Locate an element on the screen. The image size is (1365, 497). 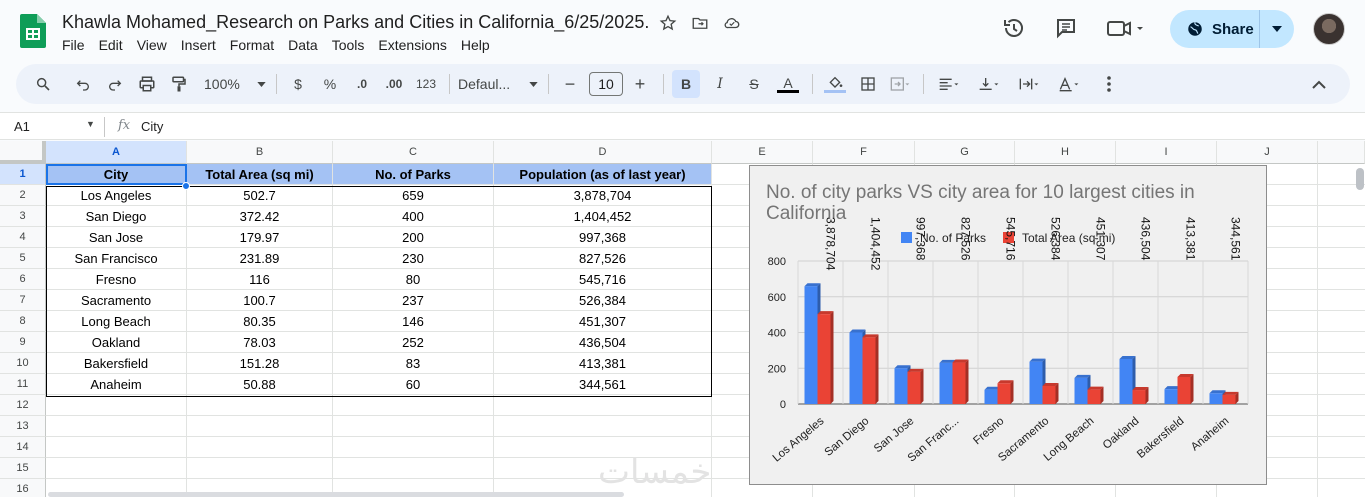
row-header-4: 4 is located at coordinates (23, 237).